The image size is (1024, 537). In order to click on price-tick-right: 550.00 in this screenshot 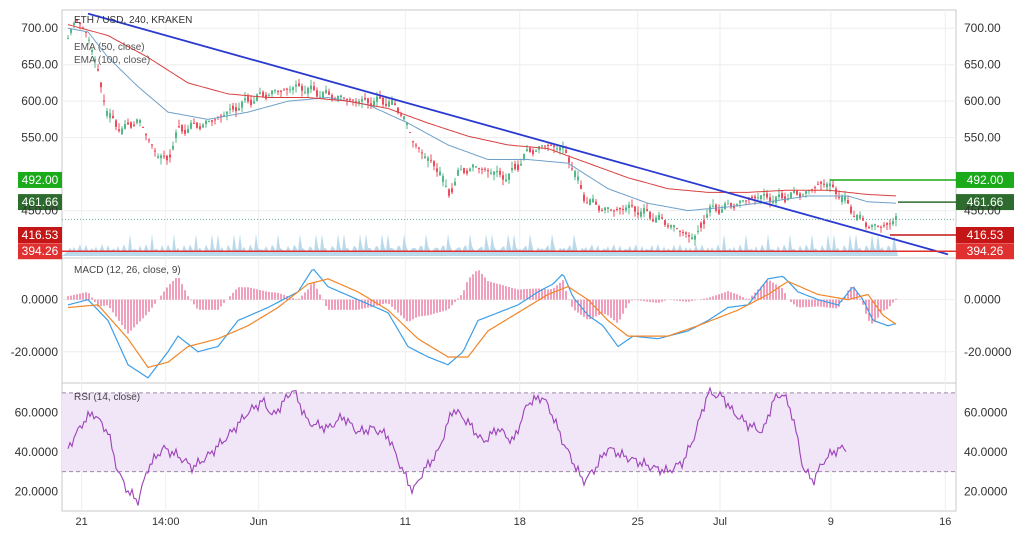, I will do `click(982, 138)`.